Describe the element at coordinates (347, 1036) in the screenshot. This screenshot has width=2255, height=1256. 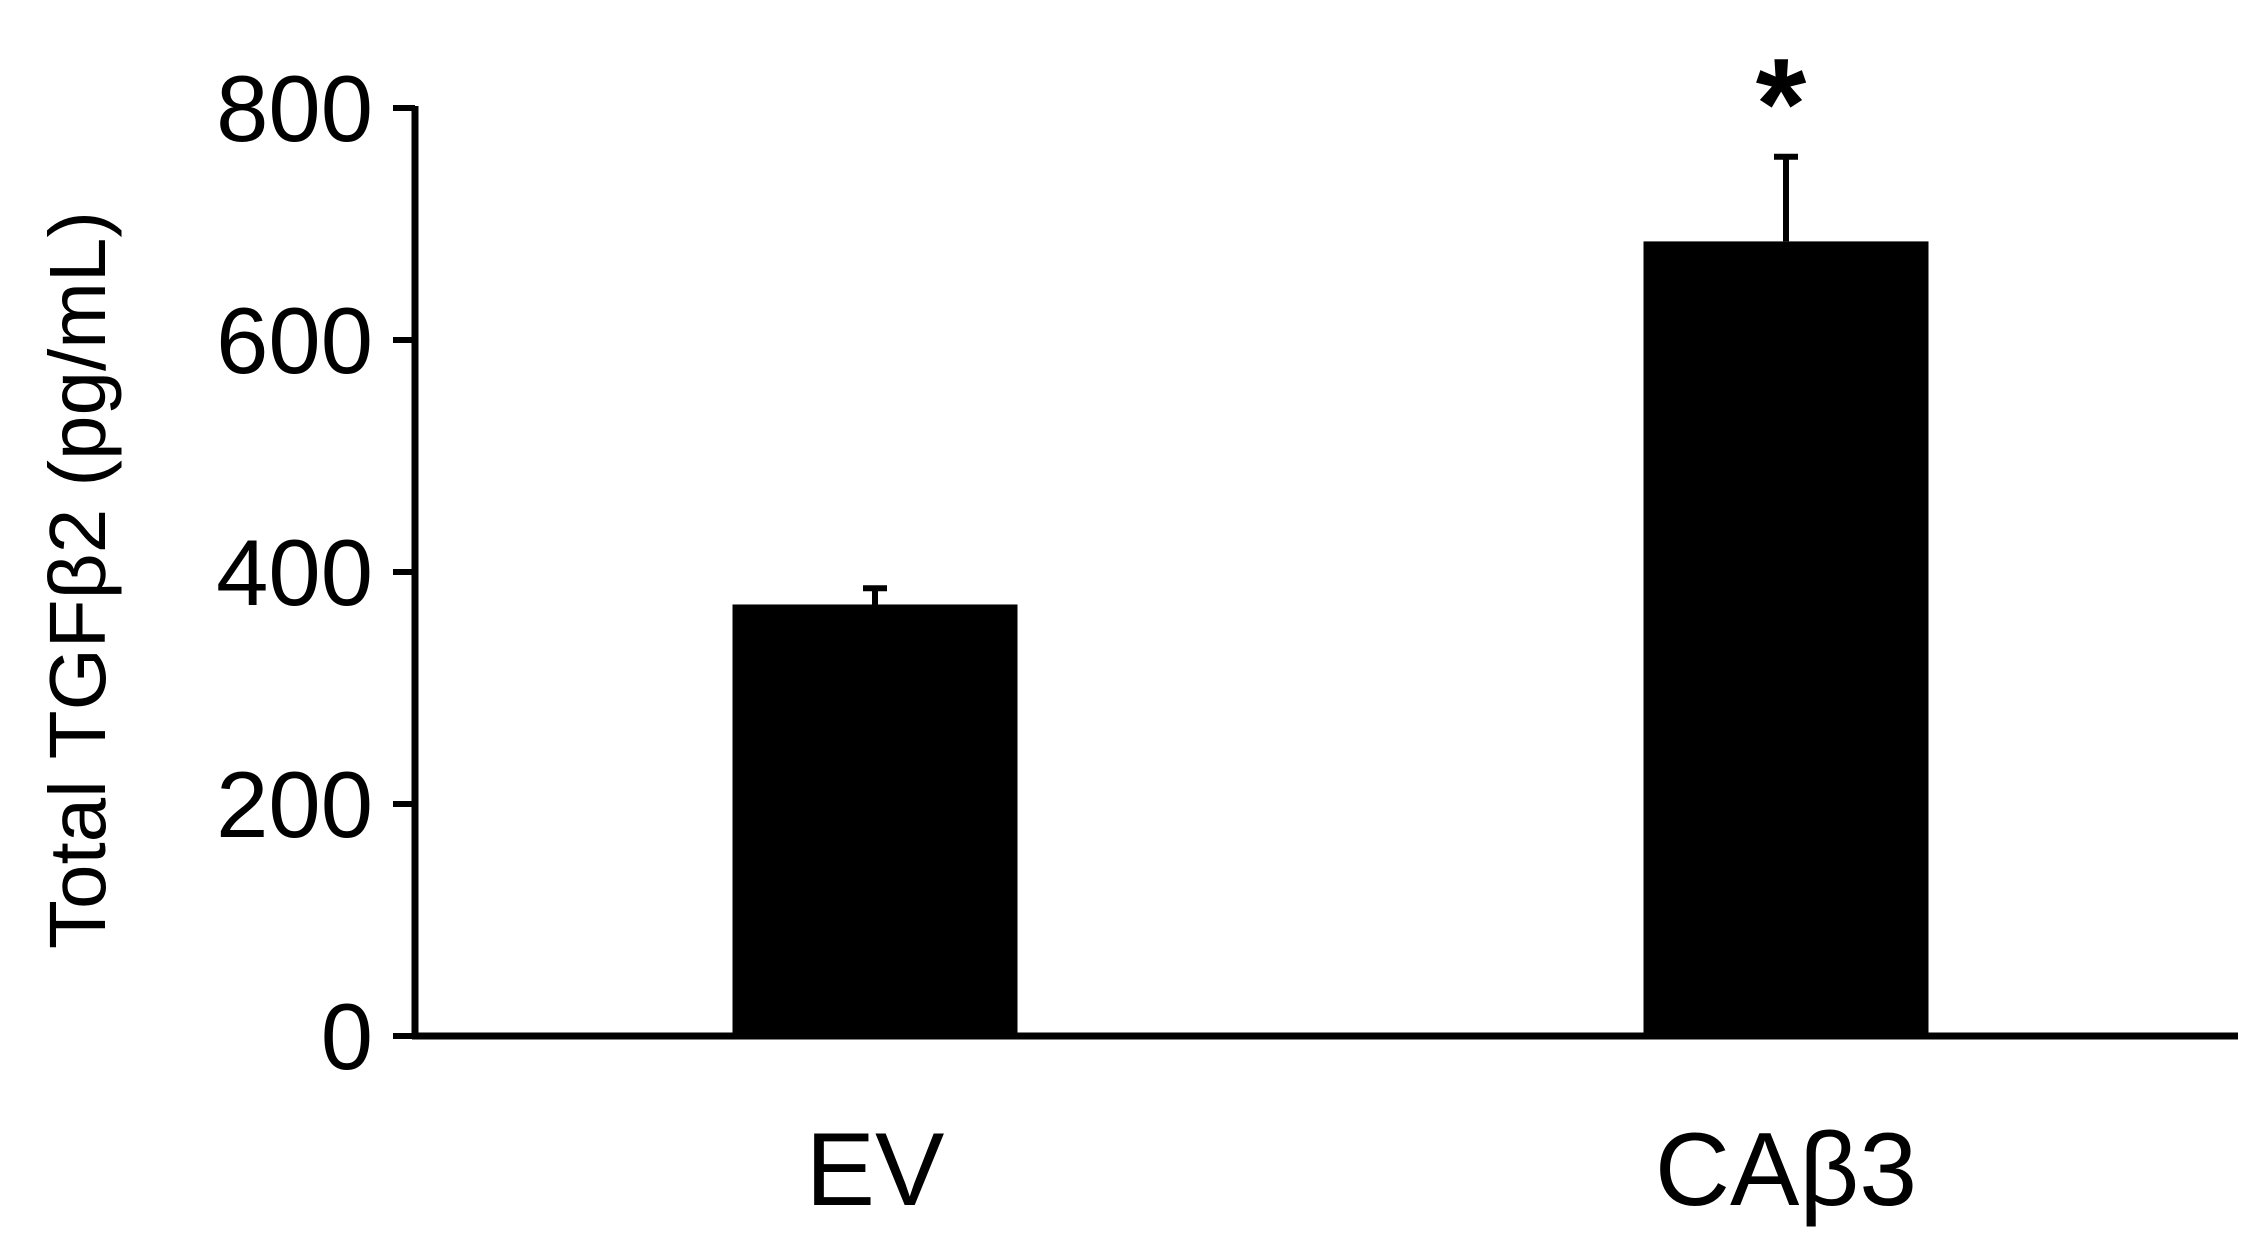
I see `y-tick-label-0: 0` at that location.